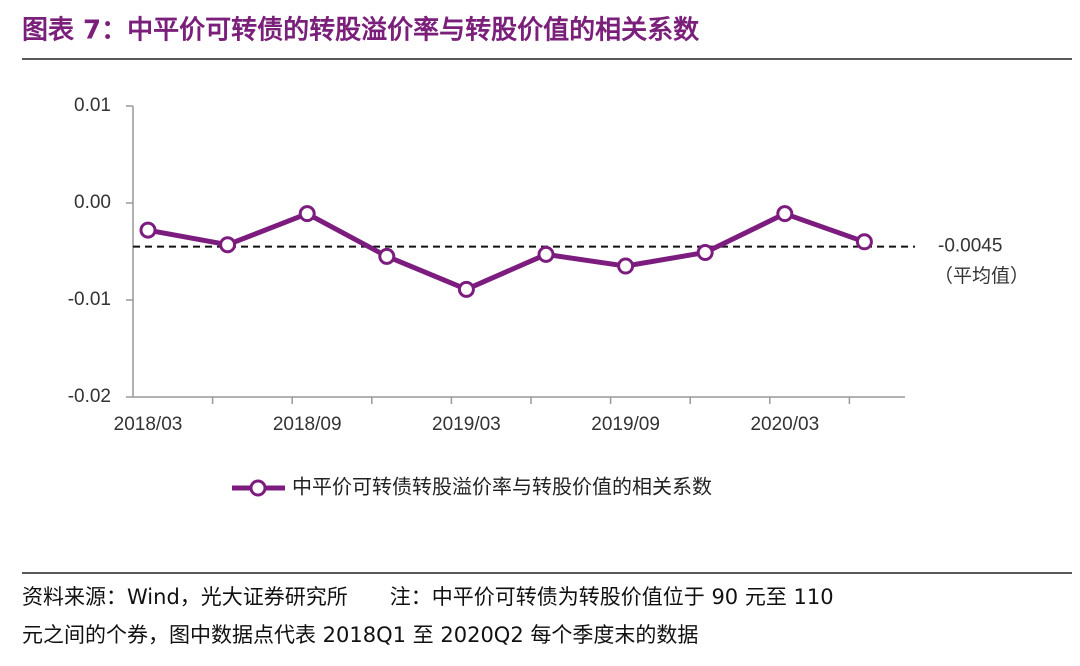 The height and width of the screenshot is (666, 1080). Describe the element at coordinates (361, 30) in the screenshot. I see `chart-title: 图表 7：中平价可转债的转股溢价率与转股价值的相关系数` at that location.